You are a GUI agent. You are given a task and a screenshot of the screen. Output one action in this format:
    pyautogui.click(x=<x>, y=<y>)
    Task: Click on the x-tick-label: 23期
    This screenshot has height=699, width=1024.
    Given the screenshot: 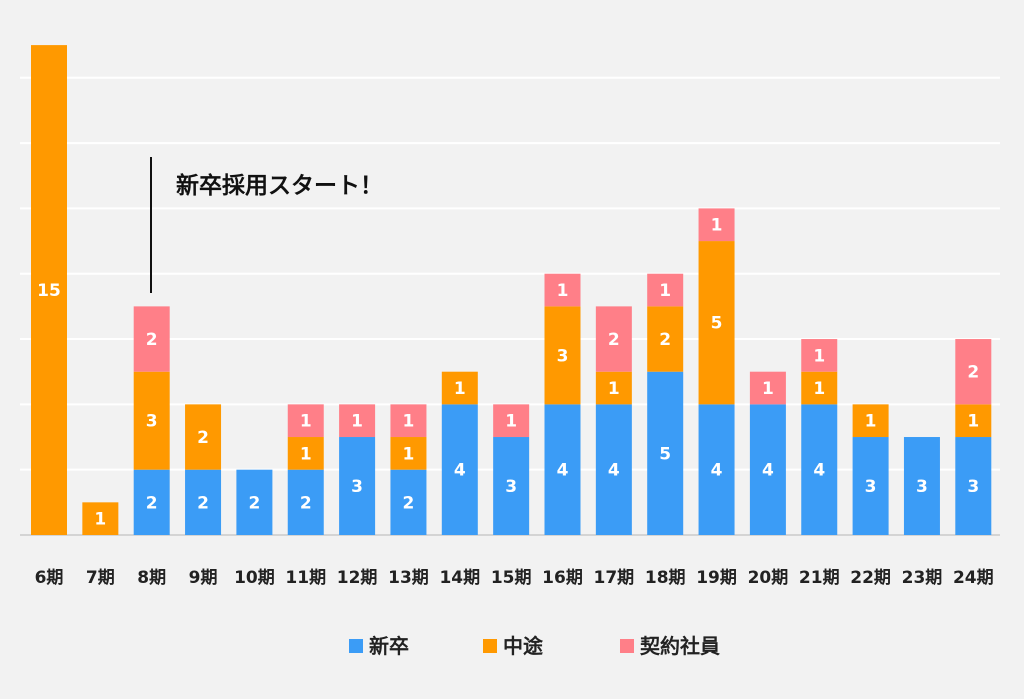 What is the action you would take?
    pyautogui.click(x=922, y=578)
    